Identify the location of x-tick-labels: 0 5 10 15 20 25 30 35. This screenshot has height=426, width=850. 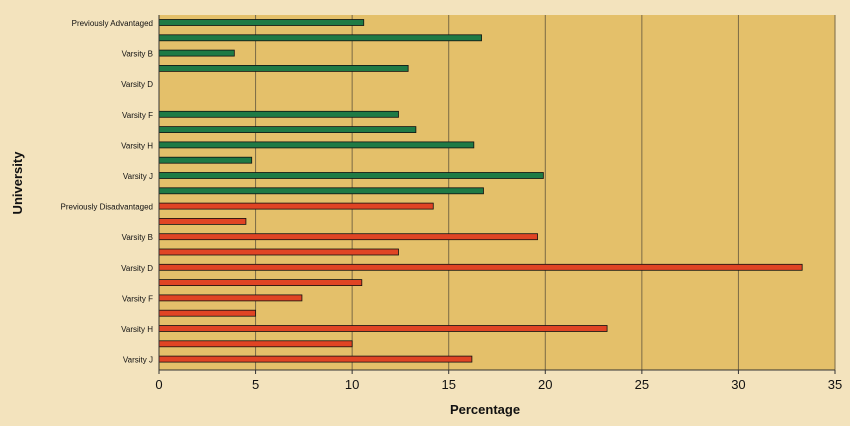
(498, 381).